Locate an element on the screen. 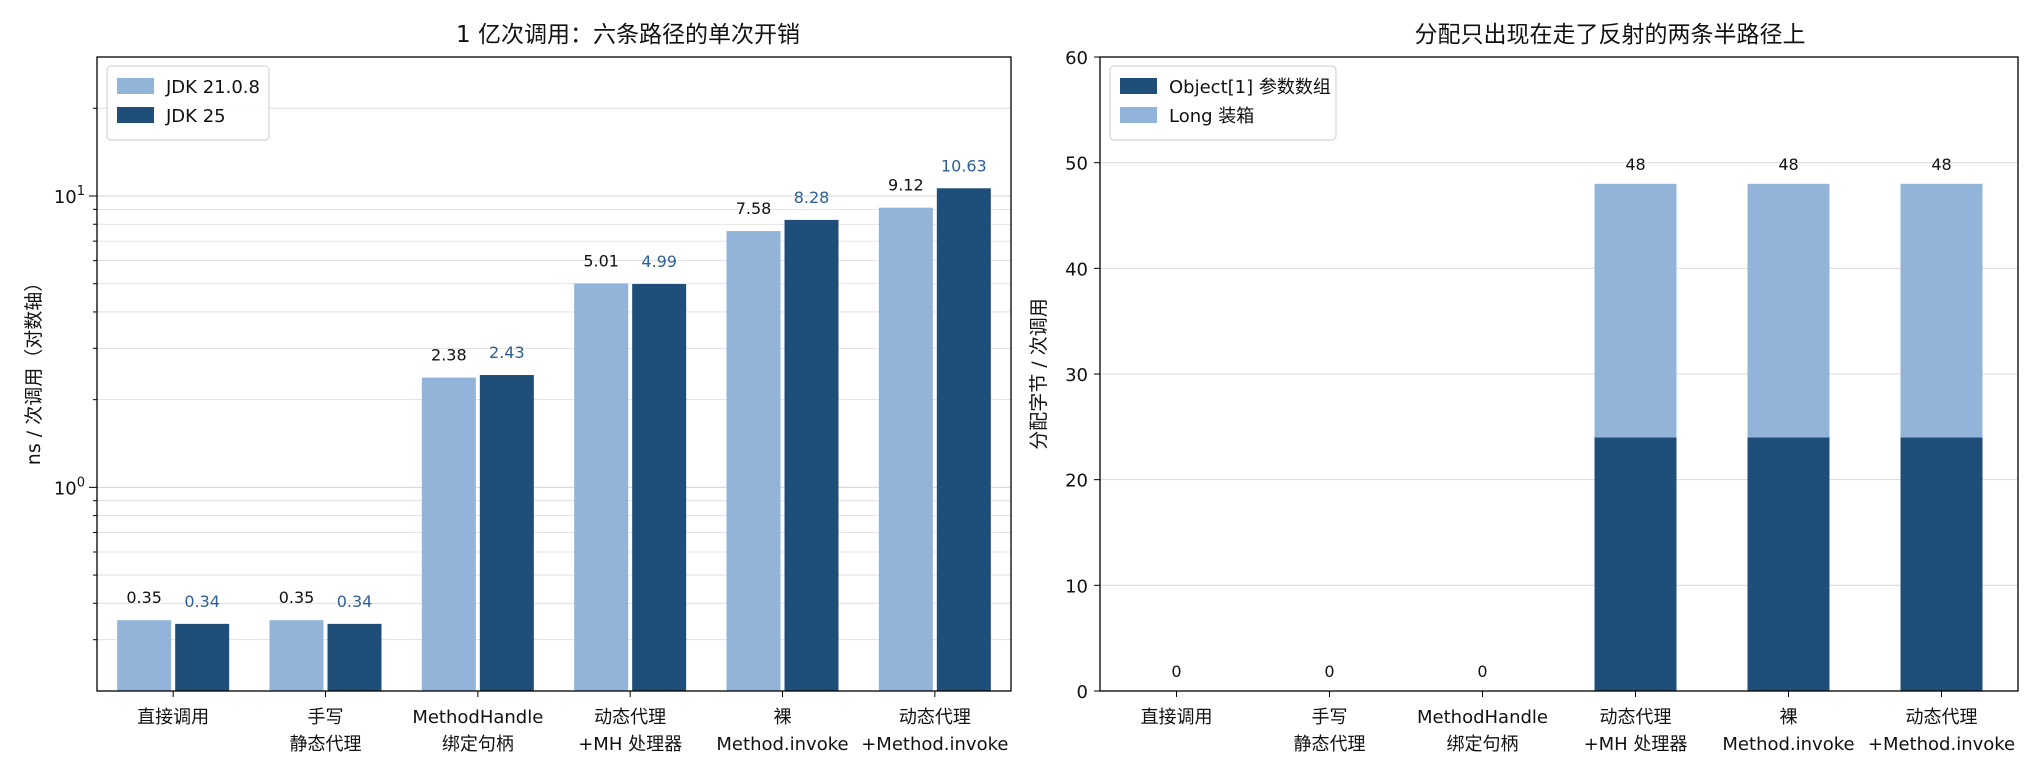 This screenshot has width=2040, height=780. x-tick-label-right-1-1: 静态代理 is located at coordinates (1330, 744).